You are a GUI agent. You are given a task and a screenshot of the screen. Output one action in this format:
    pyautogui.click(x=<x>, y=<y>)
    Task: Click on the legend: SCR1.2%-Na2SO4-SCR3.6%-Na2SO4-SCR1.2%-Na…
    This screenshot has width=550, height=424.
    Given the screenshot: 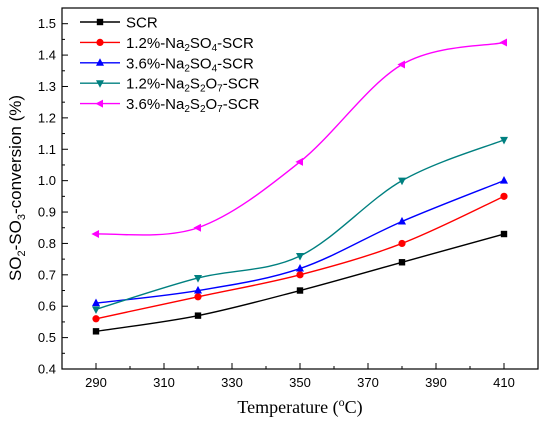 What is the action you would take?
    pyautogui.click(x=170, y=65)
    